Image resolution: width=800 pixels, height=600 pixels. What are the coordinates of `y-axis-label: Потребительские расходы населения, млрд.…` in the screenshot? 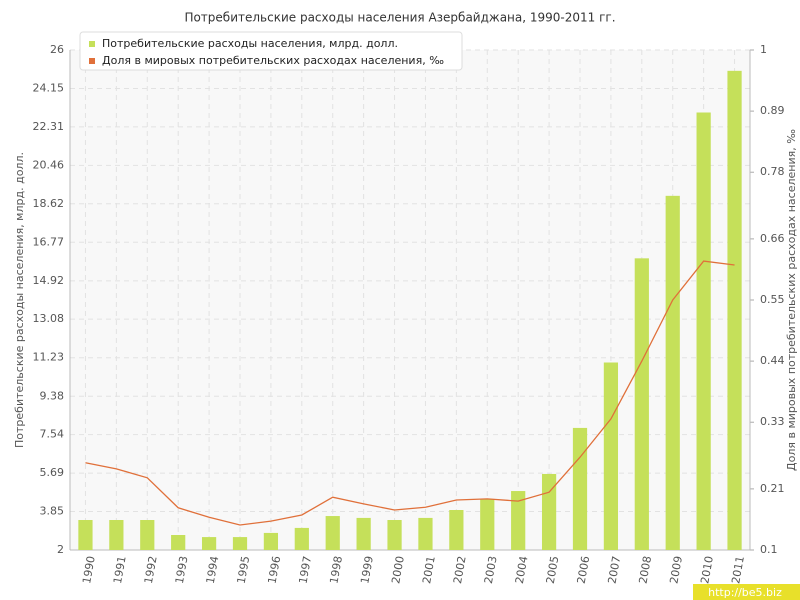 It's located at (19, 300).